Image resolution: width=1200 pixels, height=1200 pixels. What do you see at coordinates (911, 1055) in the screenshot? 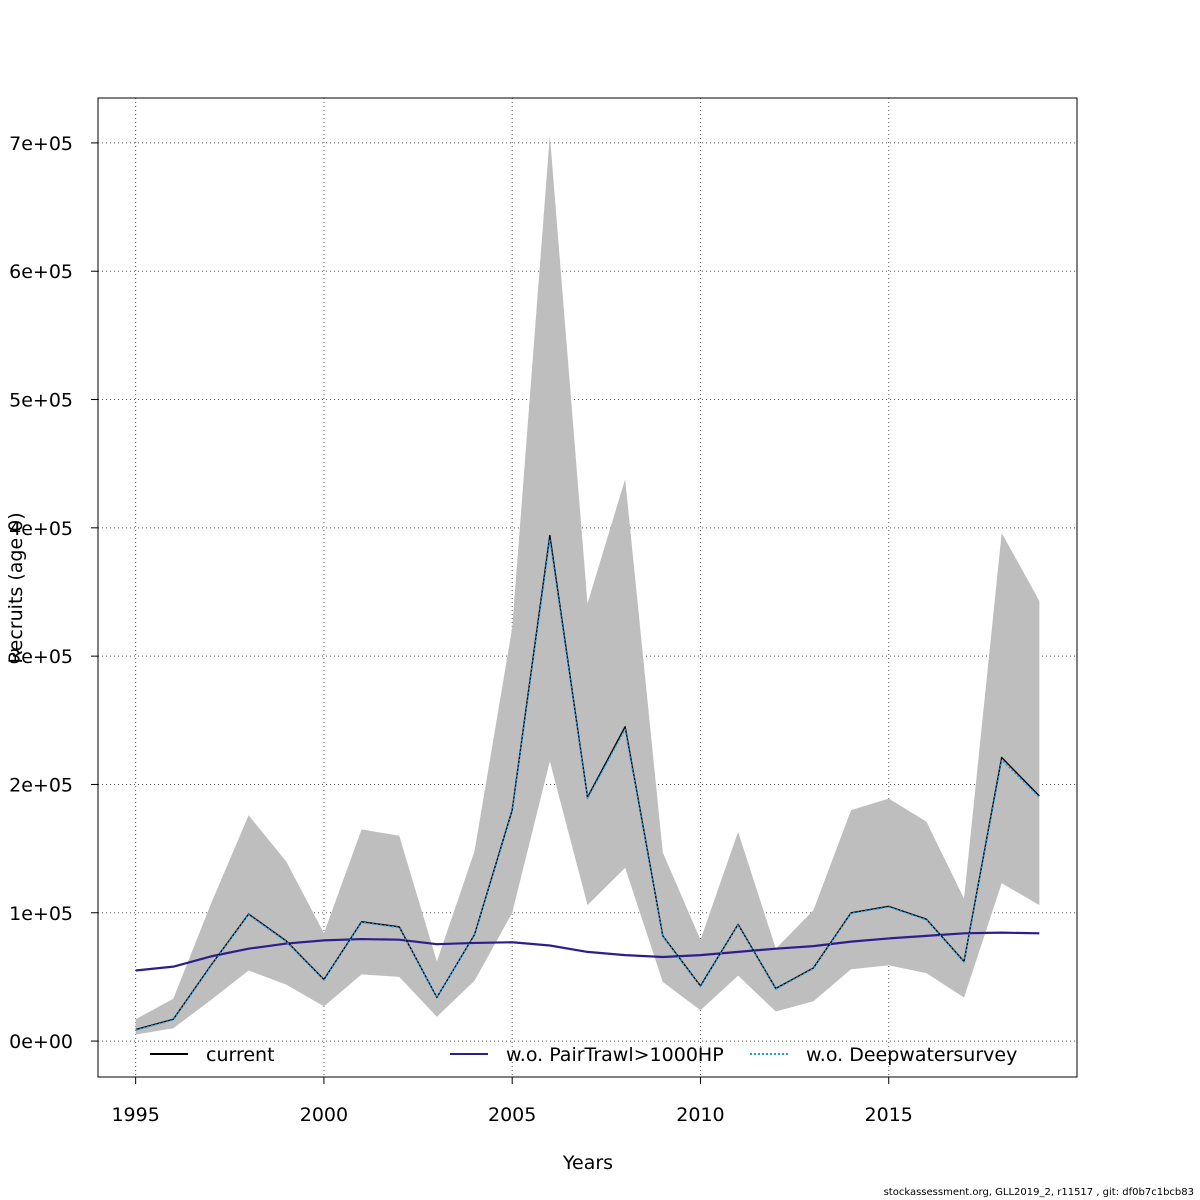
I see `legend-label-2: w.o. Deepwatersurvey` at bounding box center [911, 1055].